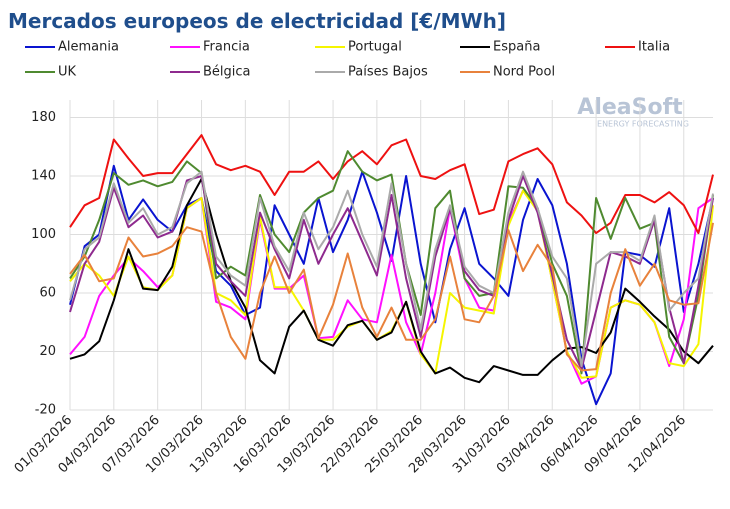 This screenshot has height=509, width=730. Describe the element at coordinates (654, 47) in the screenshot. I see `legend-label: Italia` at that location.